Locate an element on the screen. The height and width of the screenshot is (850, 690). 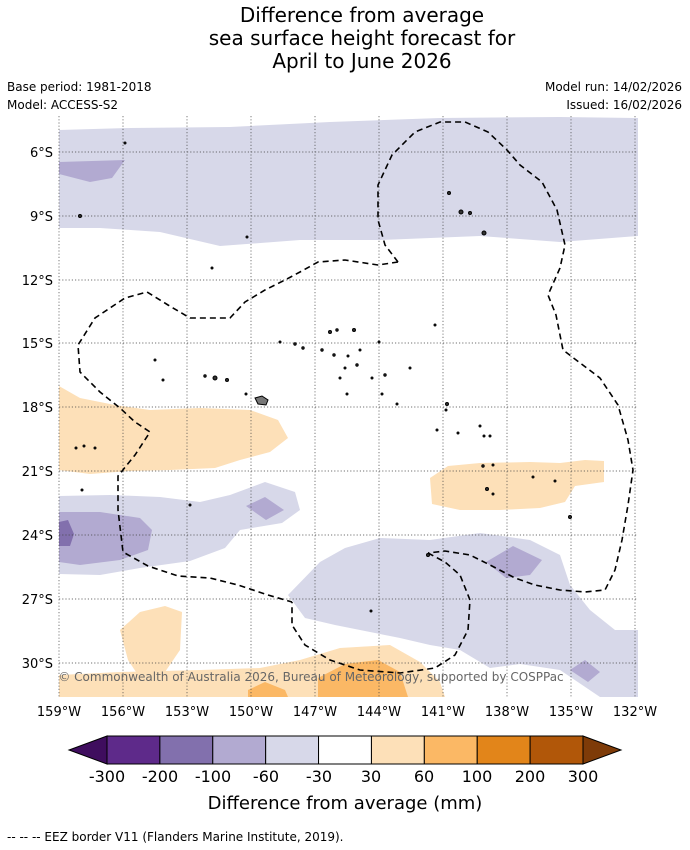
lon-label: 141°W is located at coordinates (443, 712).